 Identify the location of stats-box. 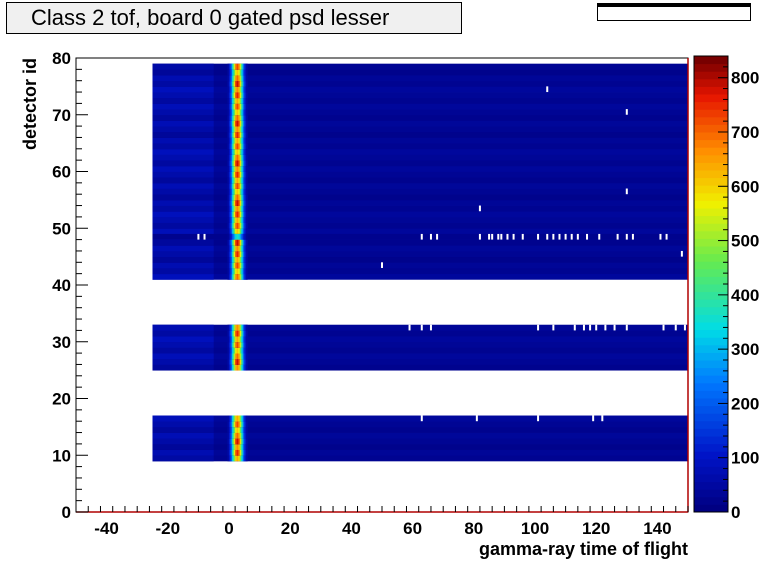
(674, 12).